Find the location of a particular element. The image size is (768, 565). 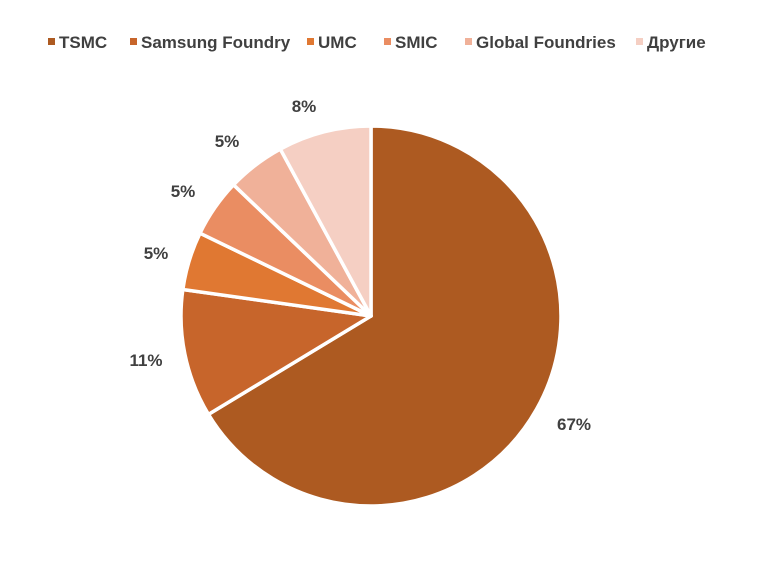

legend-label-umc: UMC is located at coordinates (337, 42).